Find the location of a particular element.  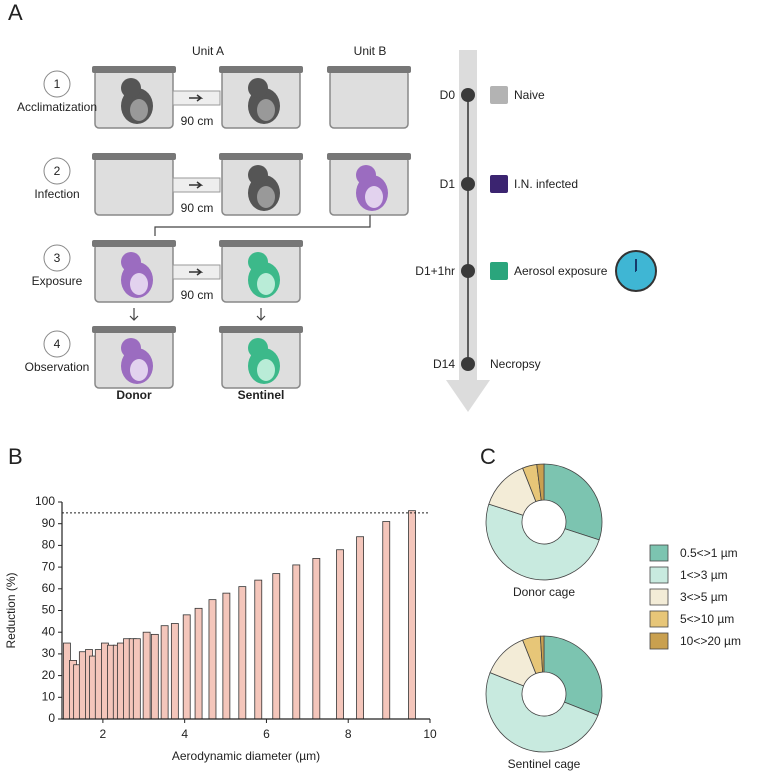

y-axis-title: Reduction (%) is located at coordinates (11, 610).